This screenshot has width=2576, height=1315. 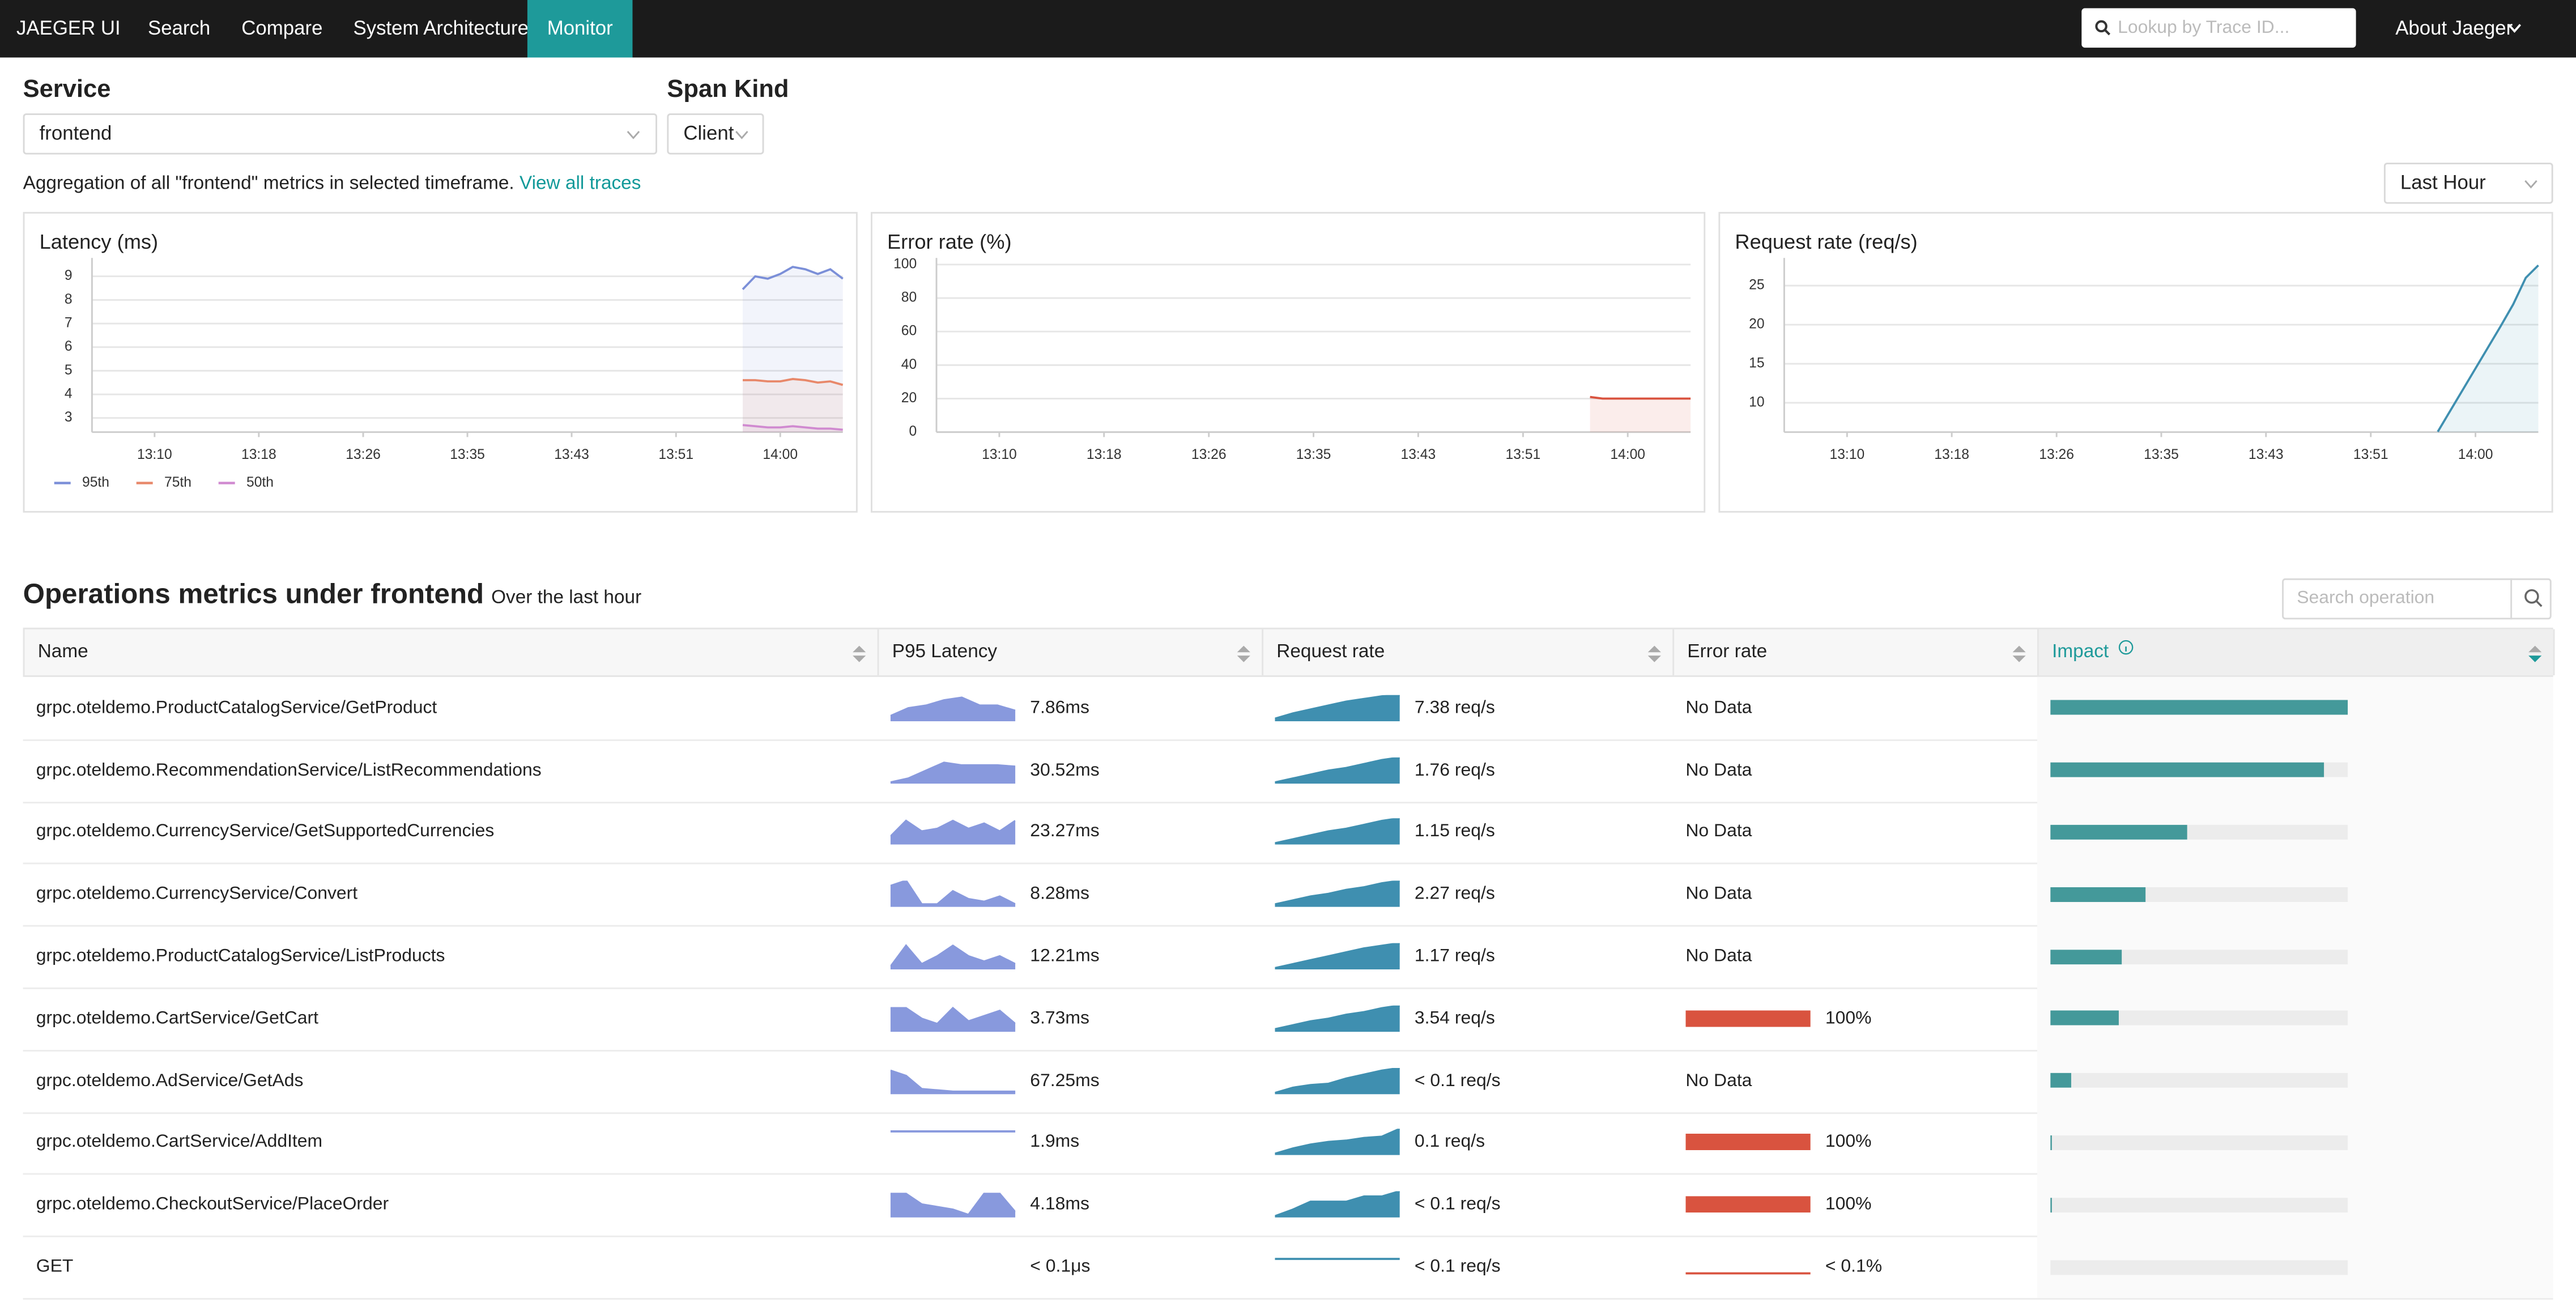 What do you see at coordinates (913, 431) in the screenshot?
I see `y-tick-label: 0` at bounding box center [913, 431].